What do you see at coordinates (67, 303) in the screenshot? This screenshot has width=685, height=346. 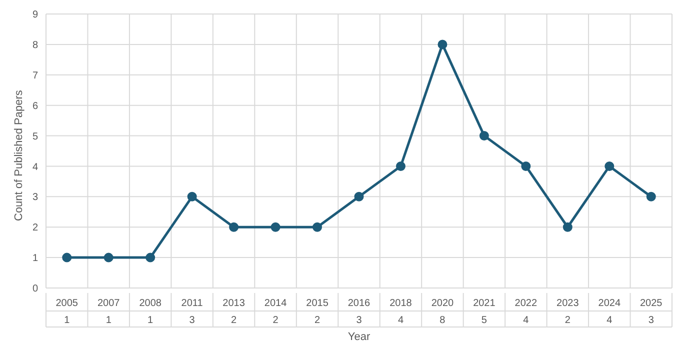 I see `x-tick-label: 2005` at bounding box center [67, 303].